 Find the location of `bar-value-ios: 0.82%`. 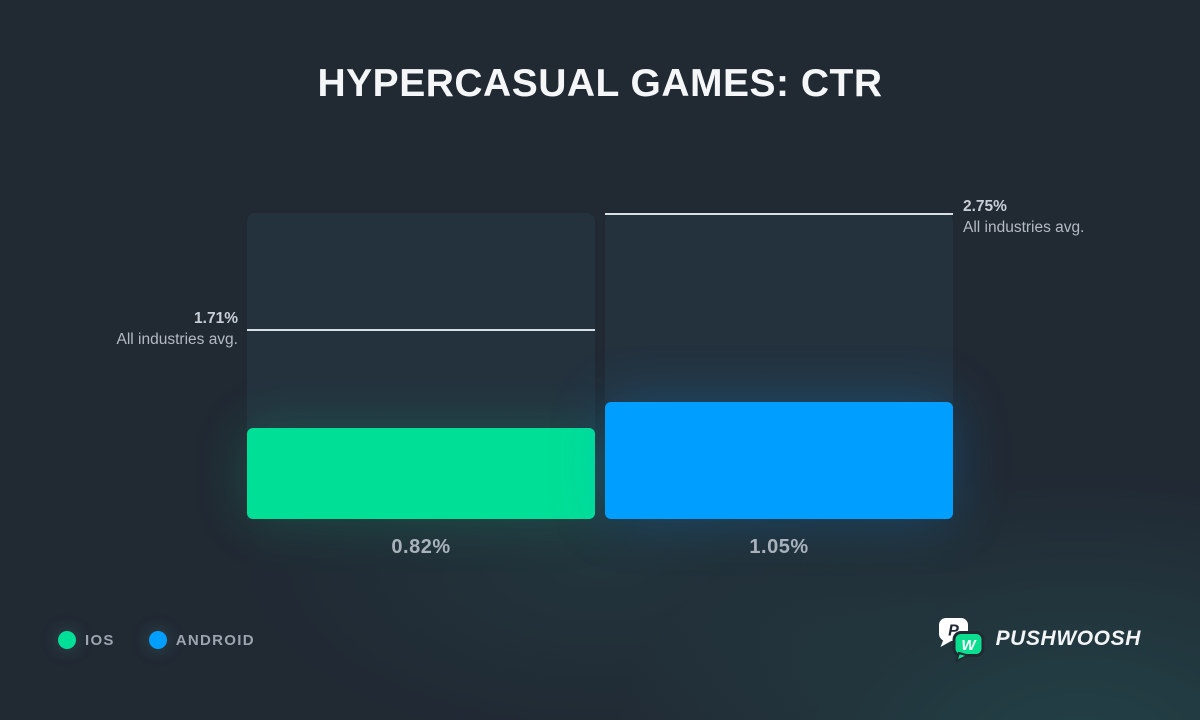

bar-value-ios: 0.82% is located at coordinates (421, 547).